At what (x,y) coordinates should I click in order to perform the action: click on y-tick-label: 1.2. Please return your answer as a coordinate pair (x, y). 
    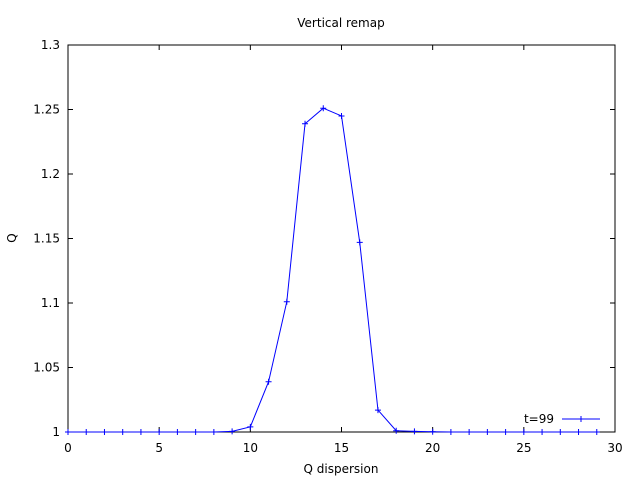
    Looking at the image, I should click on (50, 174).